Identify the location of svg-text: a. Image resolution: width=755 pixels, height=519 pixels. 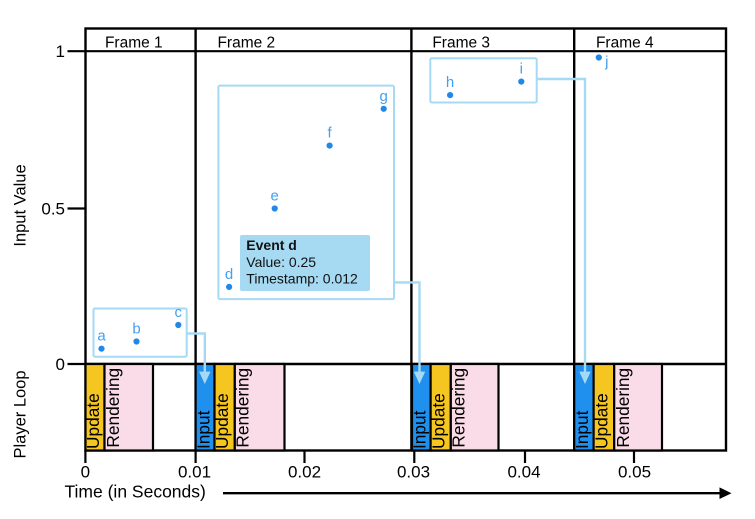
(101, 336).